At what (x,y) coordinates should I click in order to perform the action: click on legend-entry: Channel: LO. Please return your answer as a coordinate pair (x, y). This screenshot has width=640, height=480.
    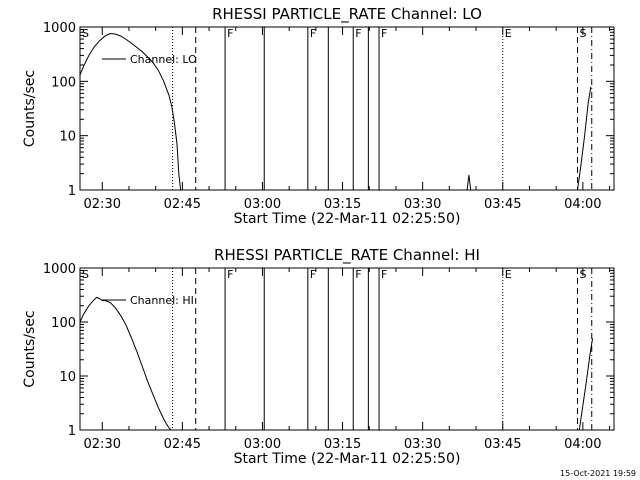
    Looking at the image, I should click on (163, 59).